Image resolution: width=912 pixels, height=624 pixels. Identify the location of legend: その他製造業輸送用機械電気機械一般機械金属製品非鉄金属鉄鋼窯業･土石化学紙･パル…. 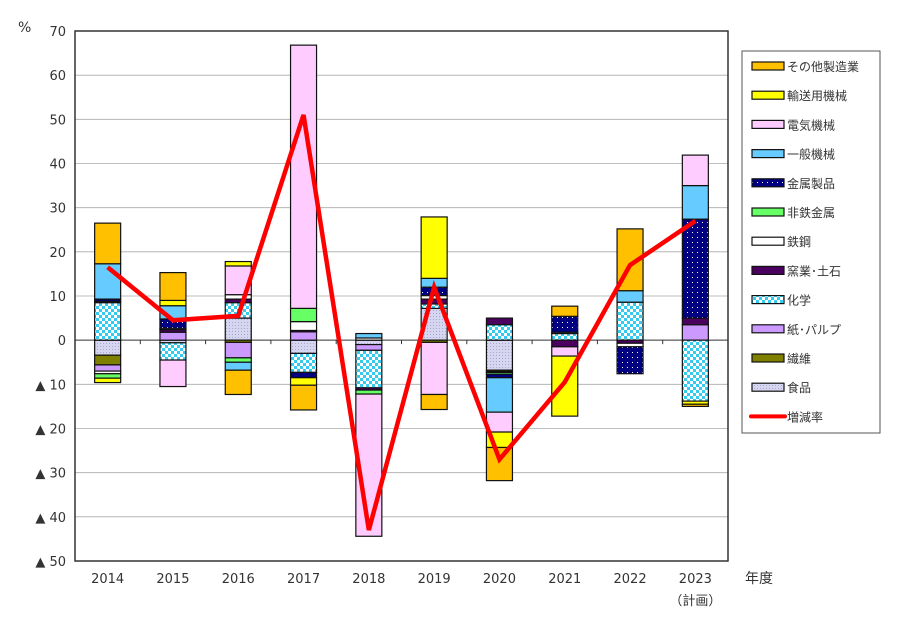
(811, 242).